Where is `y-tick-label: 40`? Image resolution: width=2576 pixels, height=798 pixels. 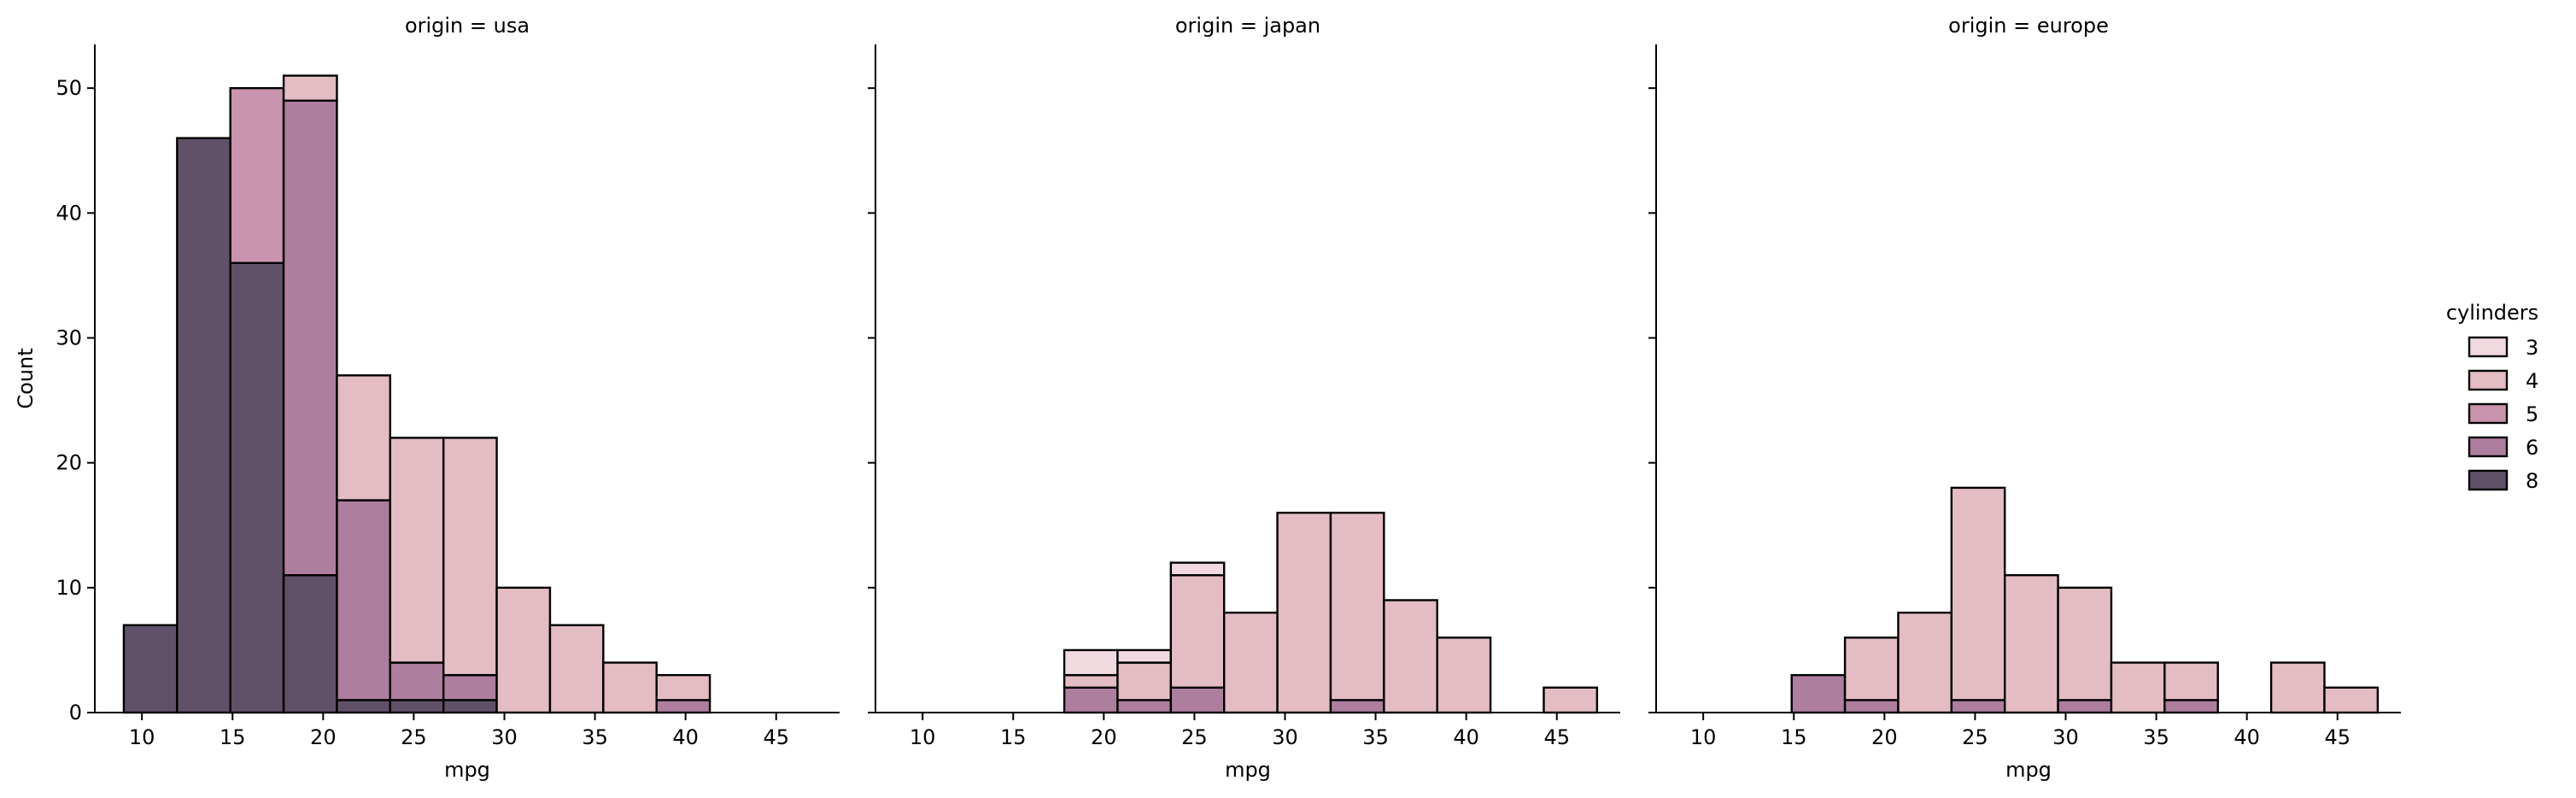 y-tick-label: 40 is located at coordinates (69, 213).